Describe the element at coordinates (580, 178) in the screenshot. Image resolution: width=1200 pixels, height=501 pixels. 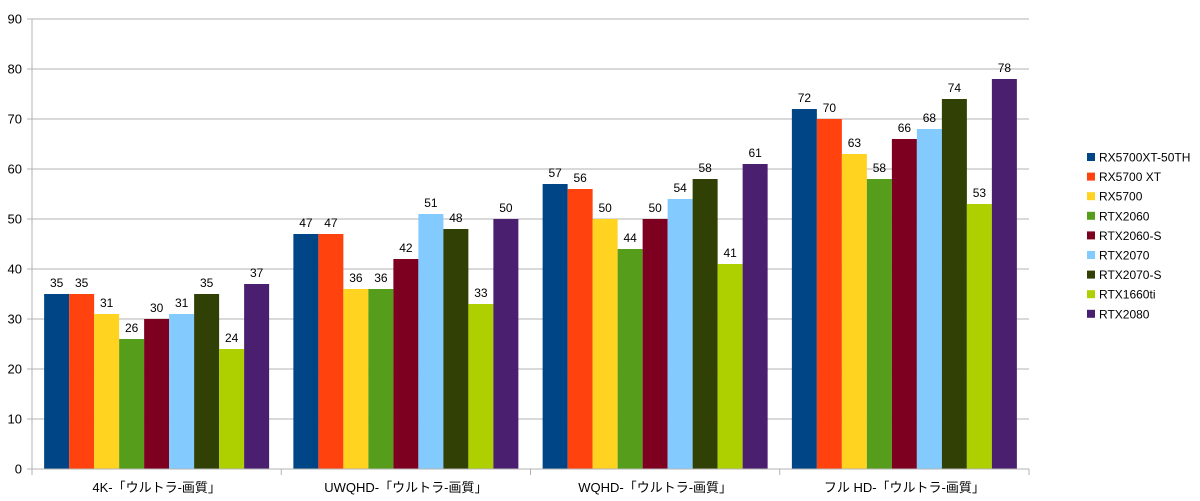
I see `data-label: 56` at that location.